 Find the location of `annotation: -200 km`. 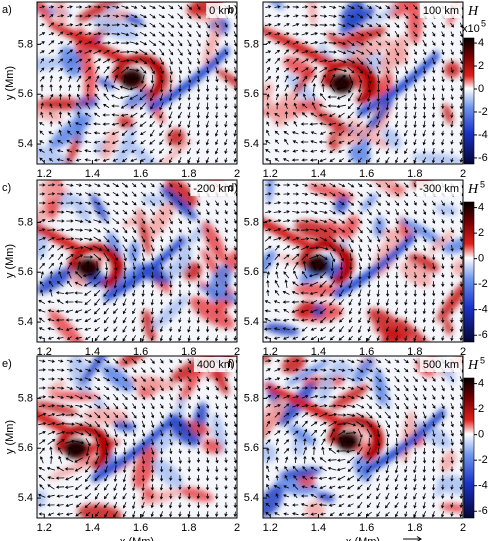

annotation: -200 km is located at coordinates (213, 189).